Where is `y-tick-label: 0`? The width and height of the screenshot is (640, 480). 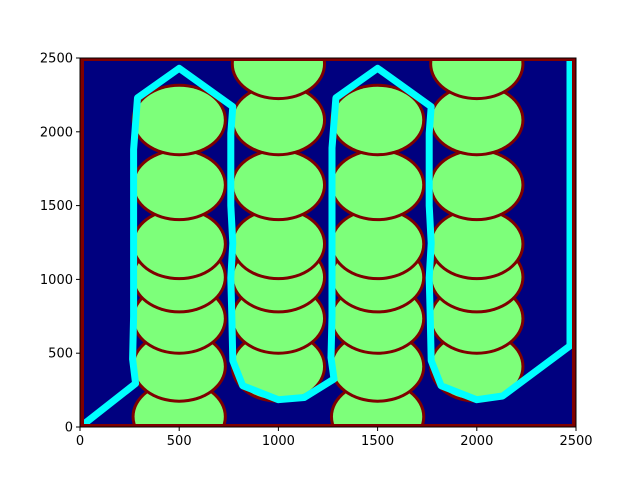 y-tick-label: 0 is located at coordinates (69, 428).